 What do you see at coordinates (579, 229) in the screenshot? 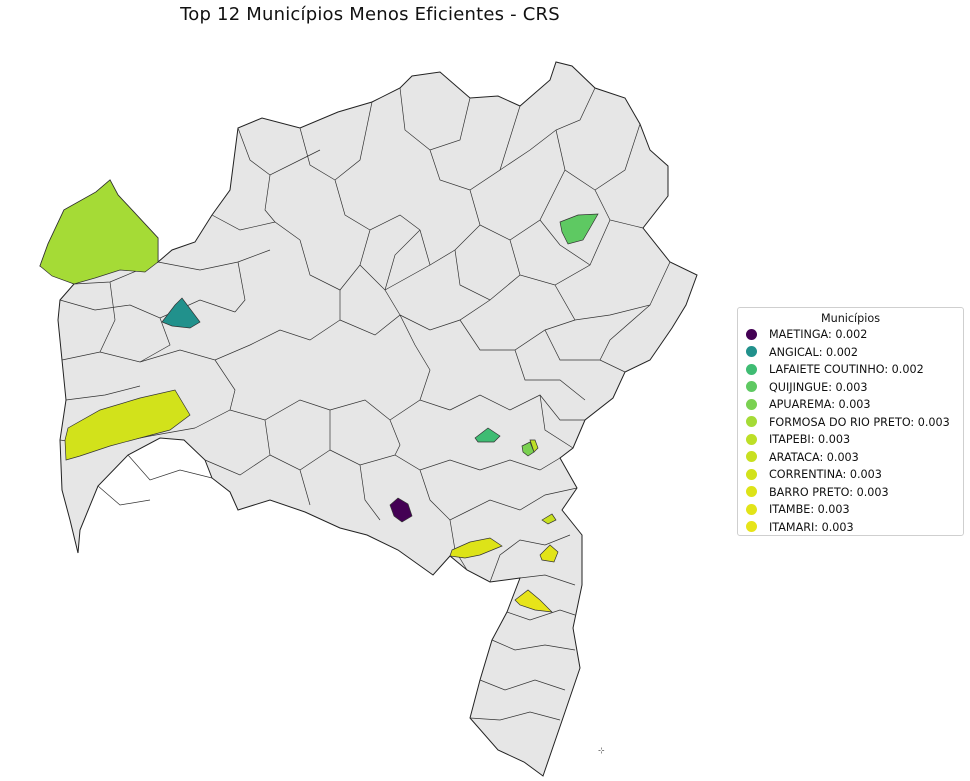
I see `municipality-quijingue` at bounding box center [579, 229].